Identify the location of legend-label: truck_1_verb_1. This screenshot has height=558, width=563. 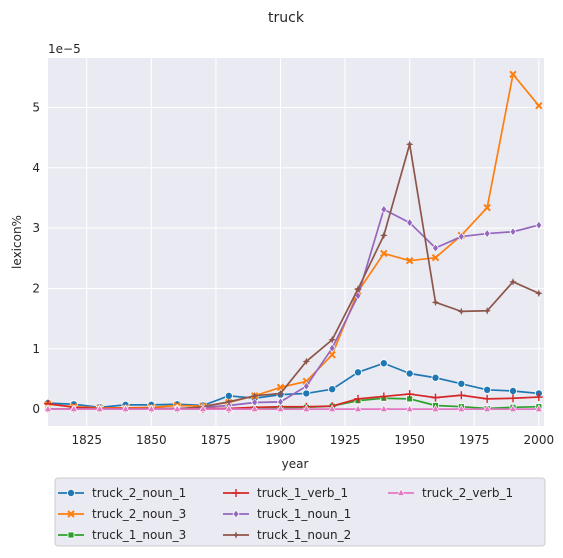
(302, 493).